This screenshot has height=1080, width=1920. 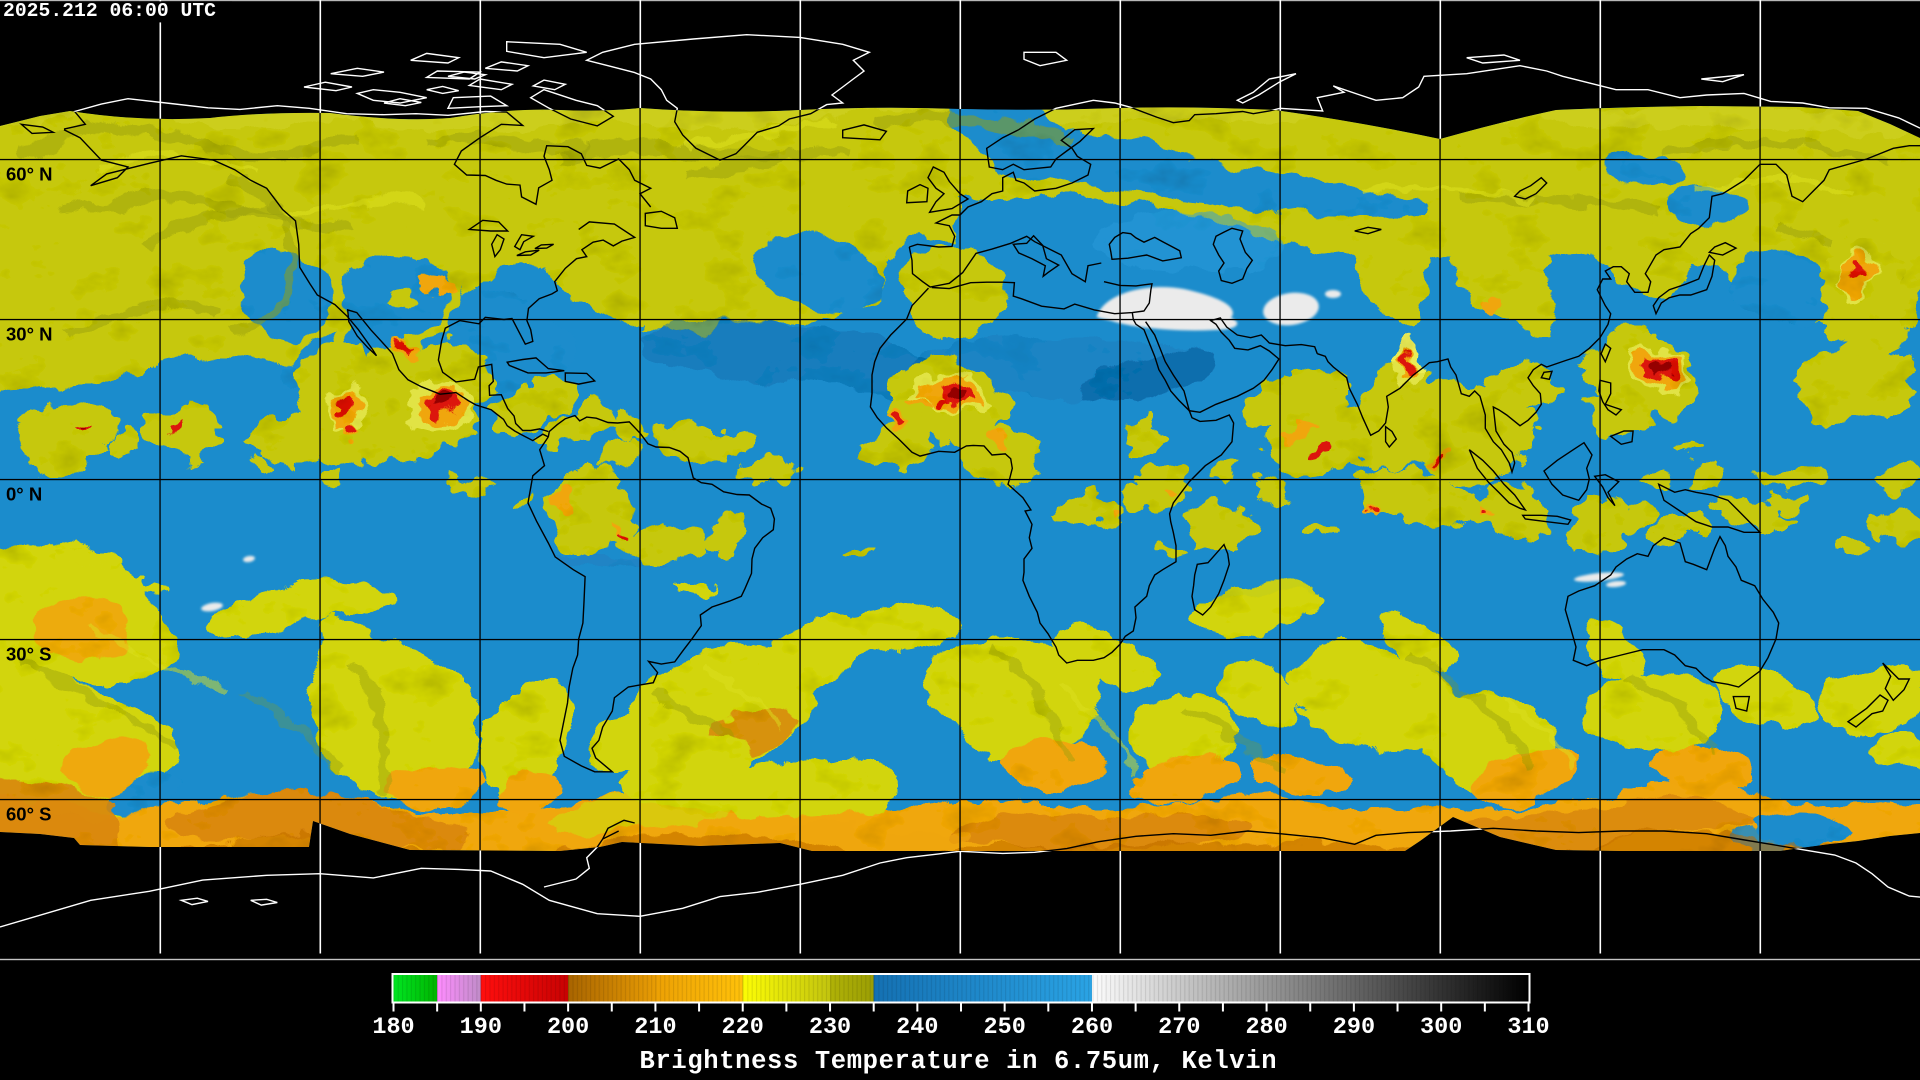 I want to click on svg-text: 2025.212 06:00 UTC, so click(x=109, y=11).